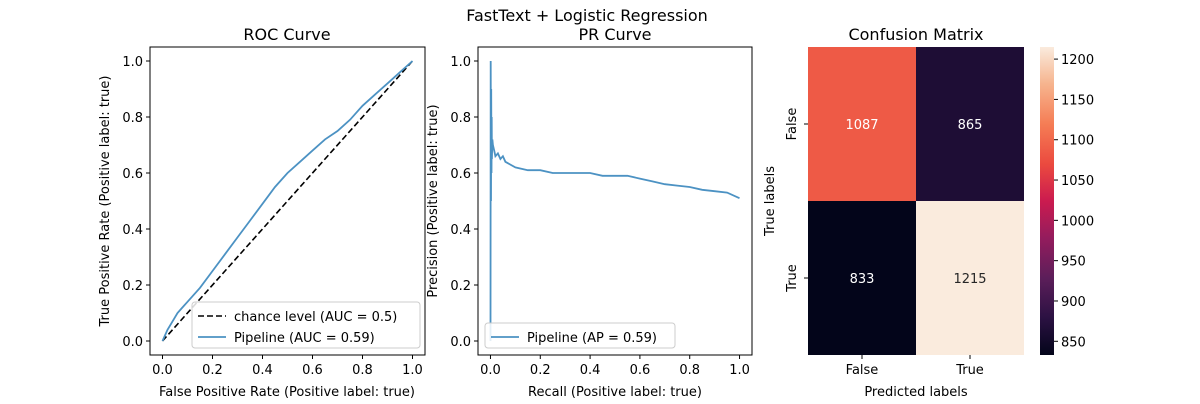 The height and width of the screenshot is (404, 1200). What do you see at coordinates (1077, 100) in the screenshot?
I see `colorbar-tick-label: 1150` at bounding box center [1077, 100].